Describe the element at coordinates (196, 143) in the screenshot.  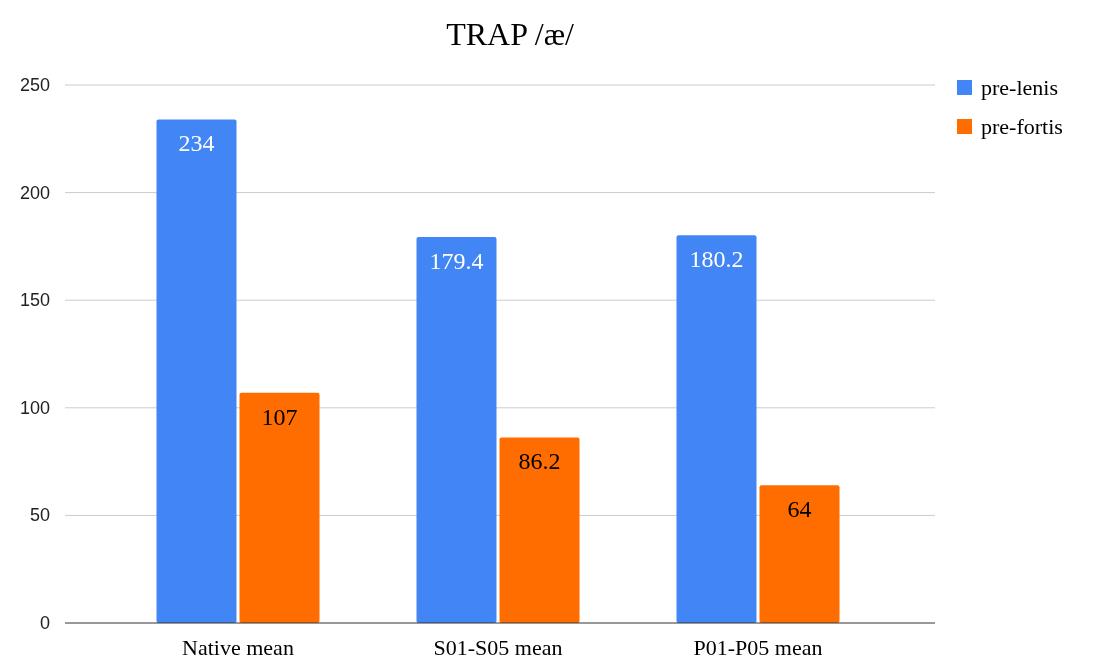
I see `data-label: 234` at that location.